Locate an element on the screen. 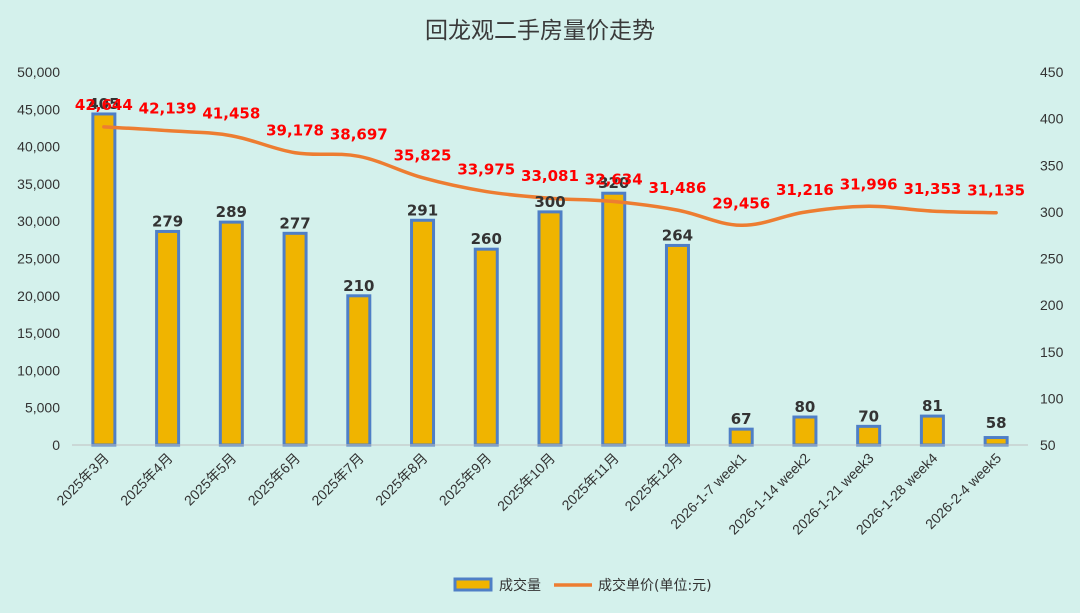 Image resolution: width=1080 pixels, height=613 pixels. price-line-series is located at coordinates (550, 176).